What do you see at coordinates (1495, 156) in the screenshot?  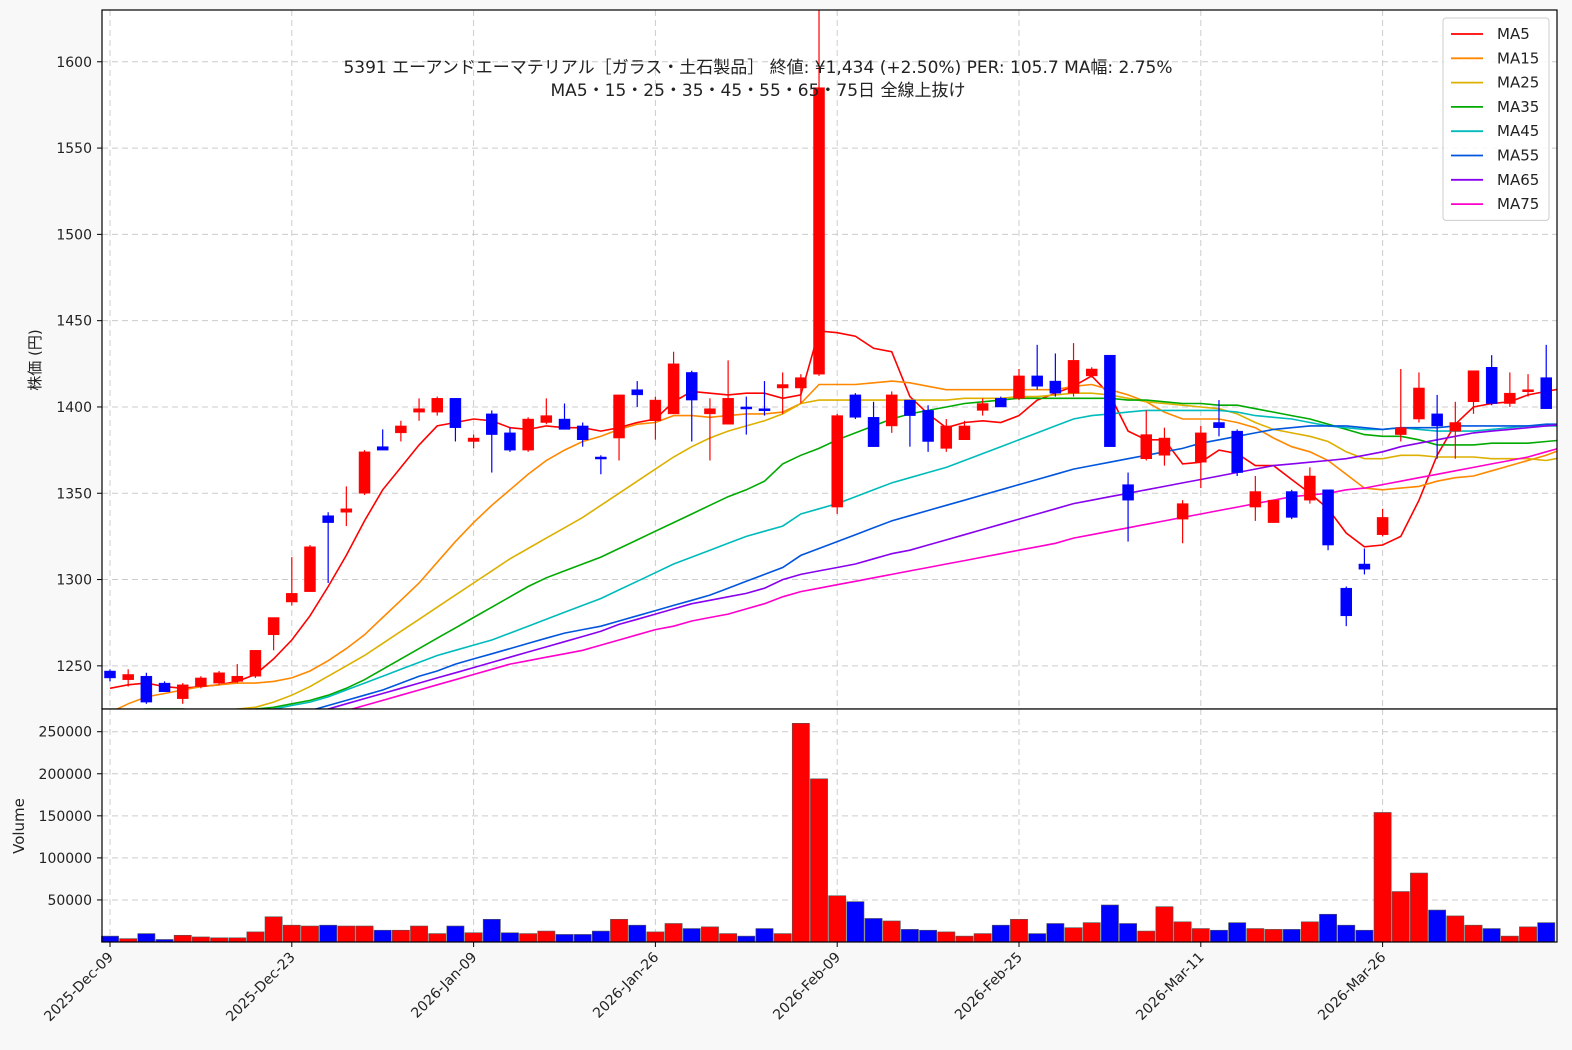 I see `legend-entry: MA55` at bounding box center [1495, 156].